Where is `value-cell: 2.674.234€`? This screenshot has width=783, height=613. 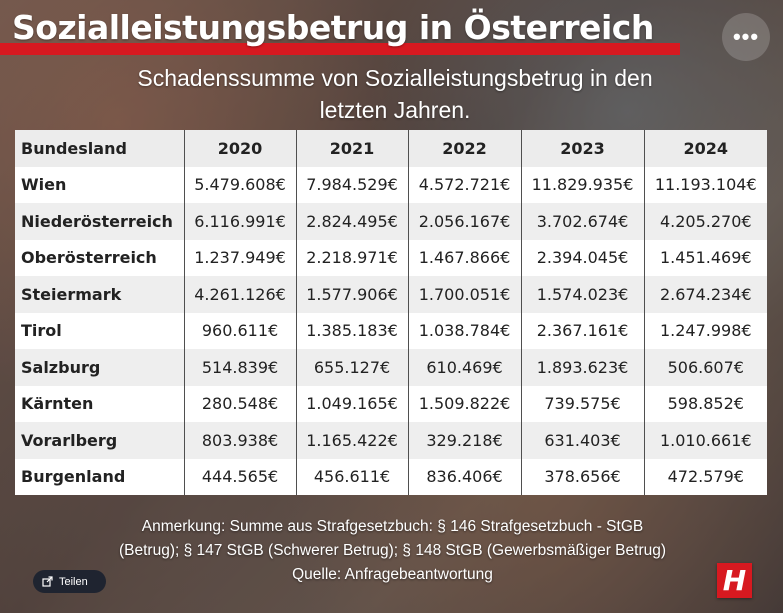 value-cell: 2.674.234€ is located at coordinates (705, 294).